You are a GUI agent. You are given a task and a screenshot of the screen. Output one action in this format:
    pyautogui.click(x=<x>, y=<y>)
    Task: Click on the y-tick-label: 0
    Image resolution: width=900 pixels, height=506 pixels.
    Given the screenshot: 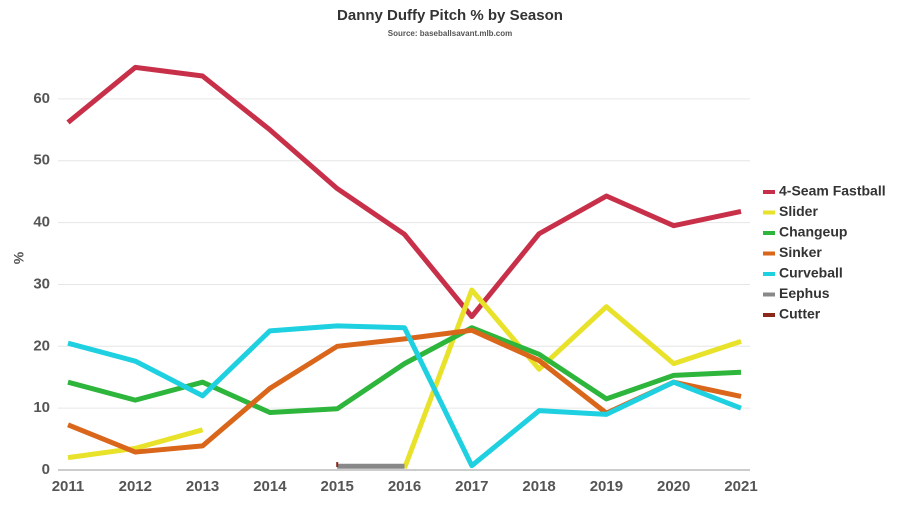 What is the action you would take?
    pyautogui.click(x=46, y=469)
    